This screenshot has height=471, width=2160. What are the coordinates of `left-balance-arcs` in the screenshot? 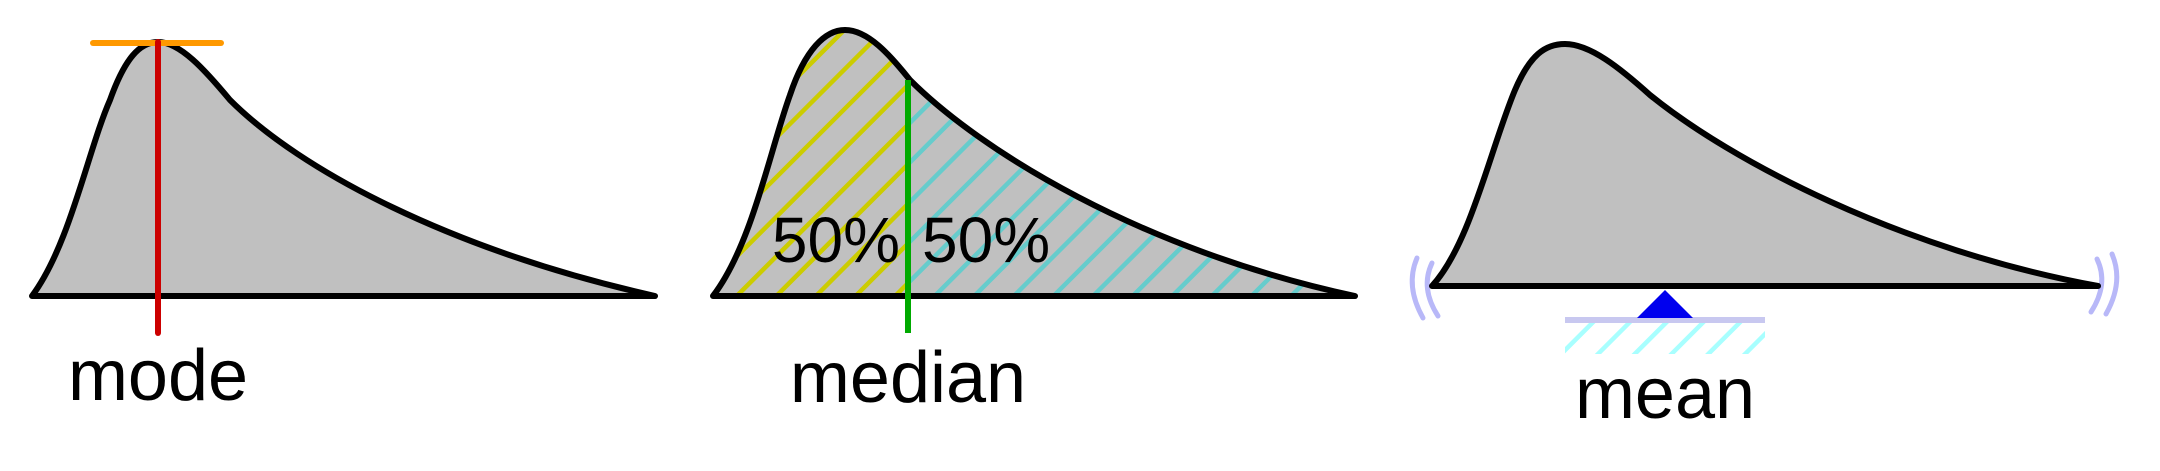 It's located at (1425, 288).